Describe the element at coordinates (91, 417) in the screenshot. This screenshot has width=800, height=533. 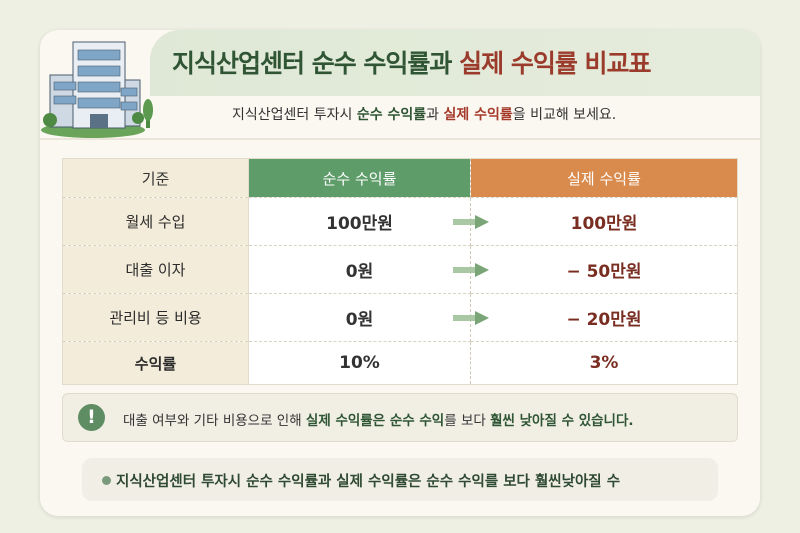
I see `exclamation-icon: !` at that location.